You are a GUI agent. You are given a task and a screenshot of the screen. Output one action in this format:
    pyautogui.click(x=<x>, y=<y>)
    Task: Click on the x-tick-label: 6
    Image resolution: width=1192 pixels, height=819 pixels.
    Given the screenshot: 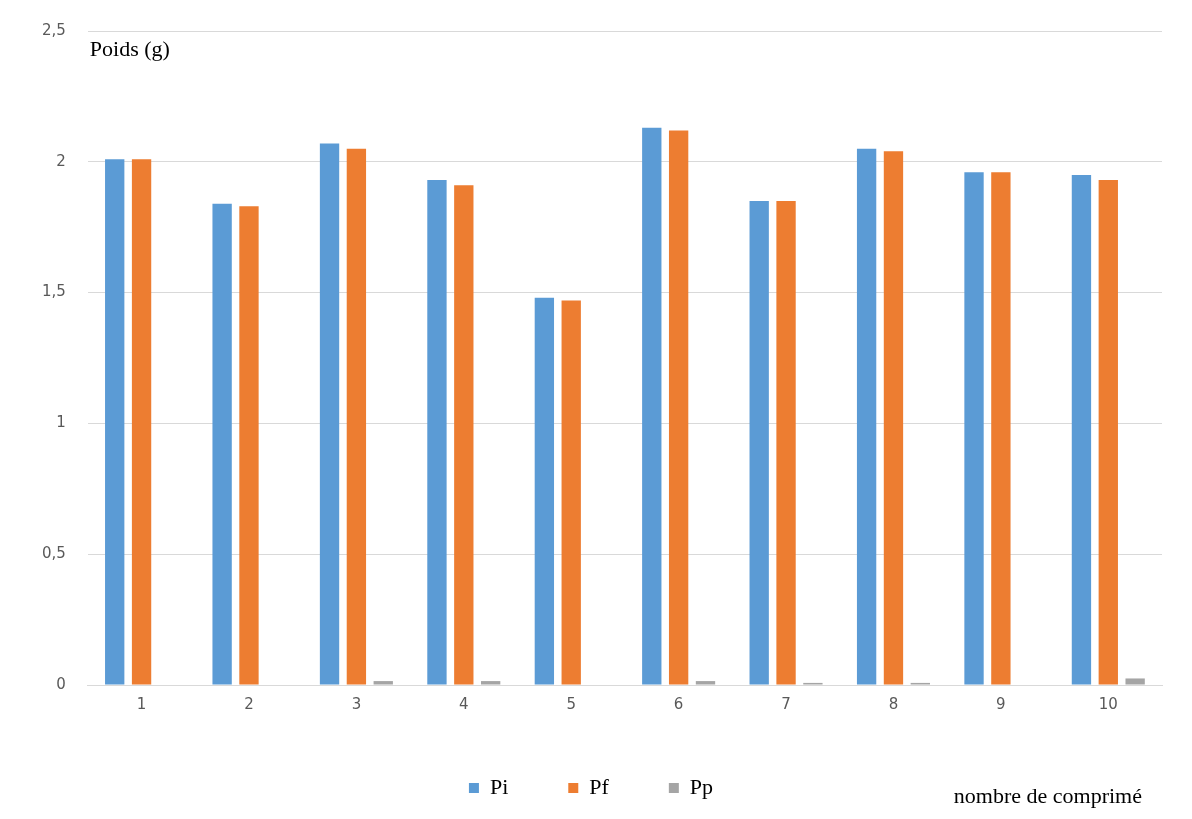 What is the action you would take?
    pyautogui.click(x=678, y=703)
    